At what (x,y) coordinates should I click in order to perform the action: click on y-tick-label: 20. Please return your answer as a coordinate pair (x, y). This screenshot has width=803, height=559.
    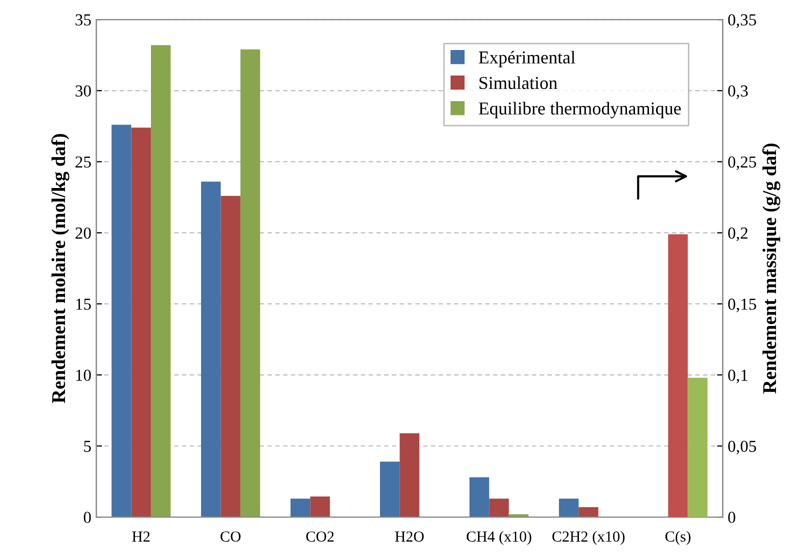
    Looking at the image, I should click on (83, 233).